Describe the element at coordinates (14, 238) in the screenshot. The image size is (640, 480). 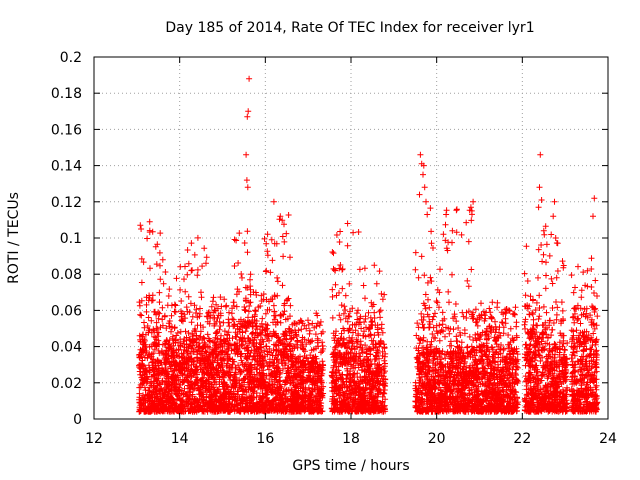
I see `y-axis-label: ROTI / TECUs` at that location.